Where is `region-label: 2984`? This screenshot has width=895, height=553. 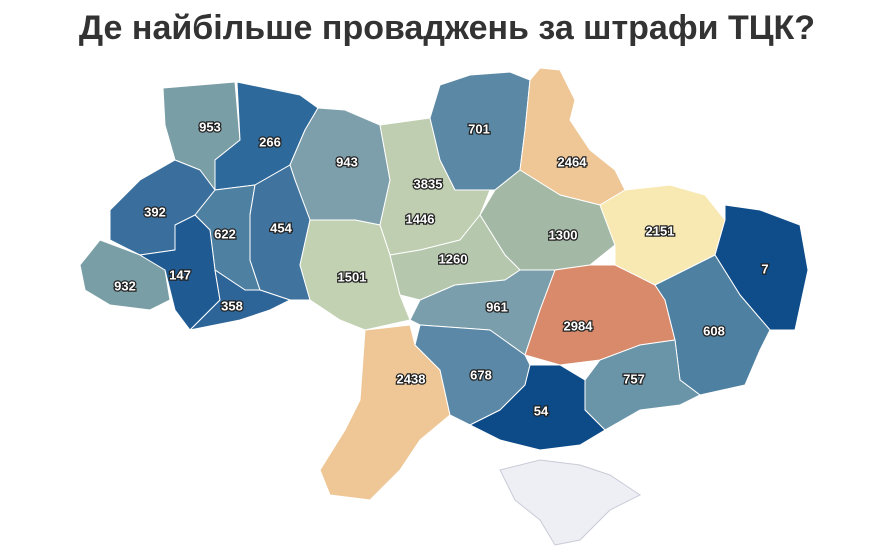 region-label: 2984 is located at coordinates (579, 325).